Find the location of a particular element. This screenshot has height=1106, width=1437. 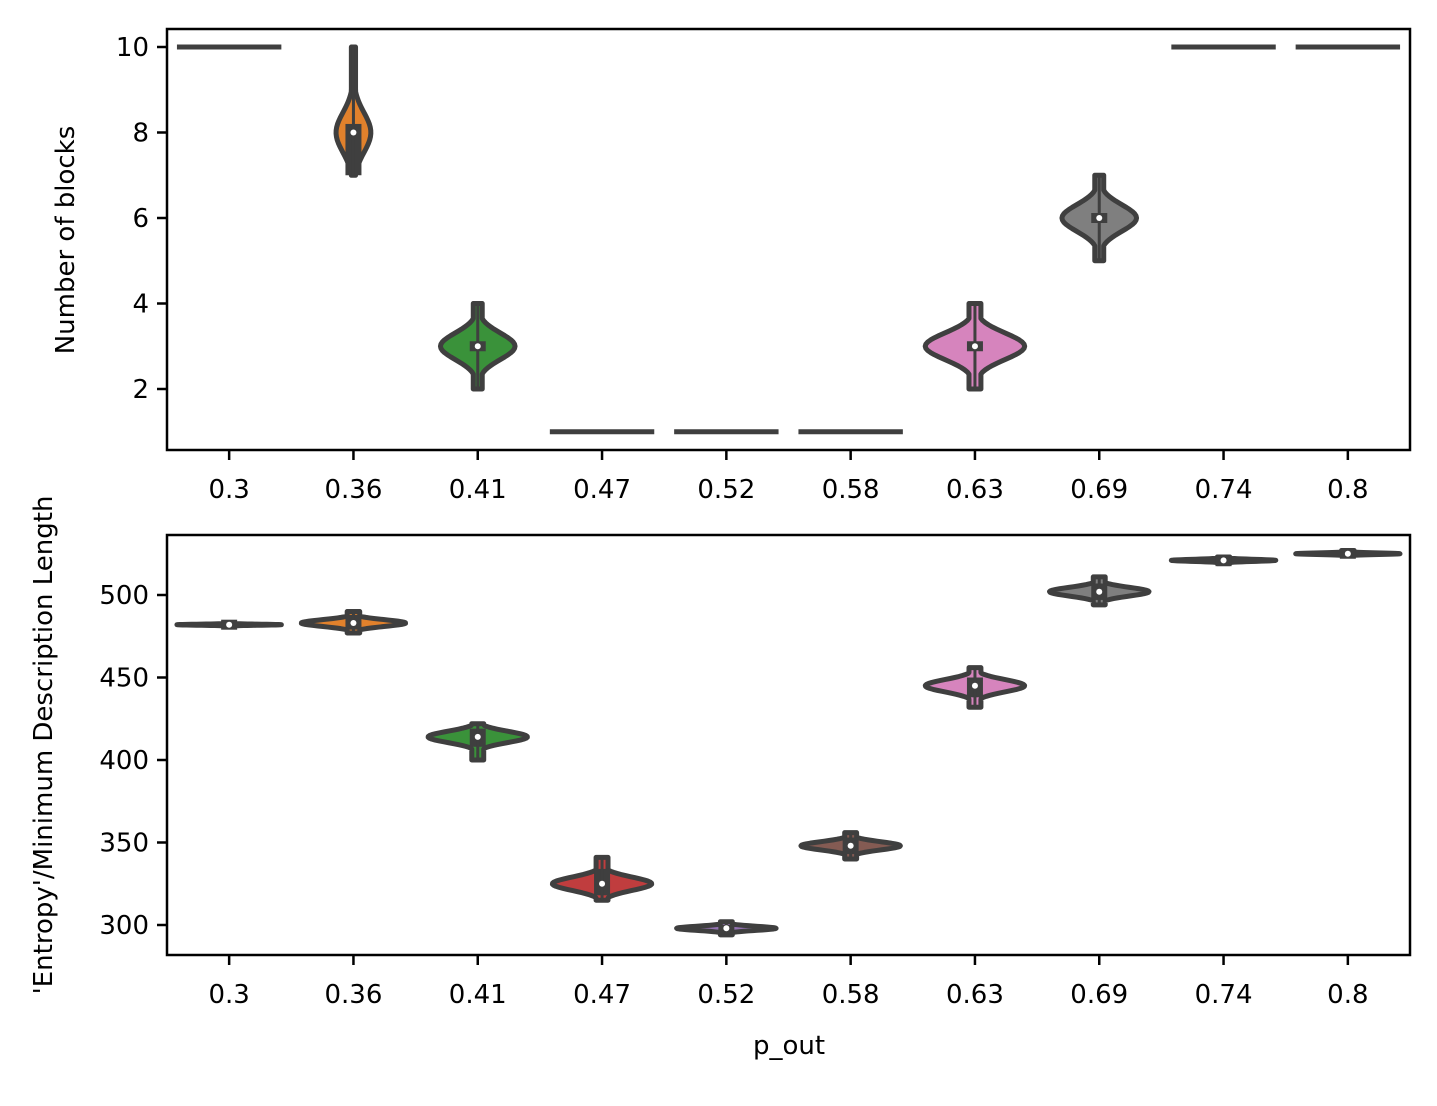

violin-0.3 is located at coordinates (229, 624).